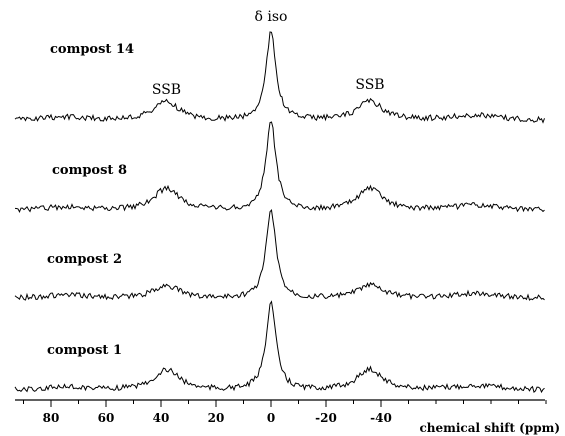 The height and width of the screenshot is (436, 565). Describe the element at coordinates (161, 418) in the screenshot. I see `x-tick-label: 40` at that location.